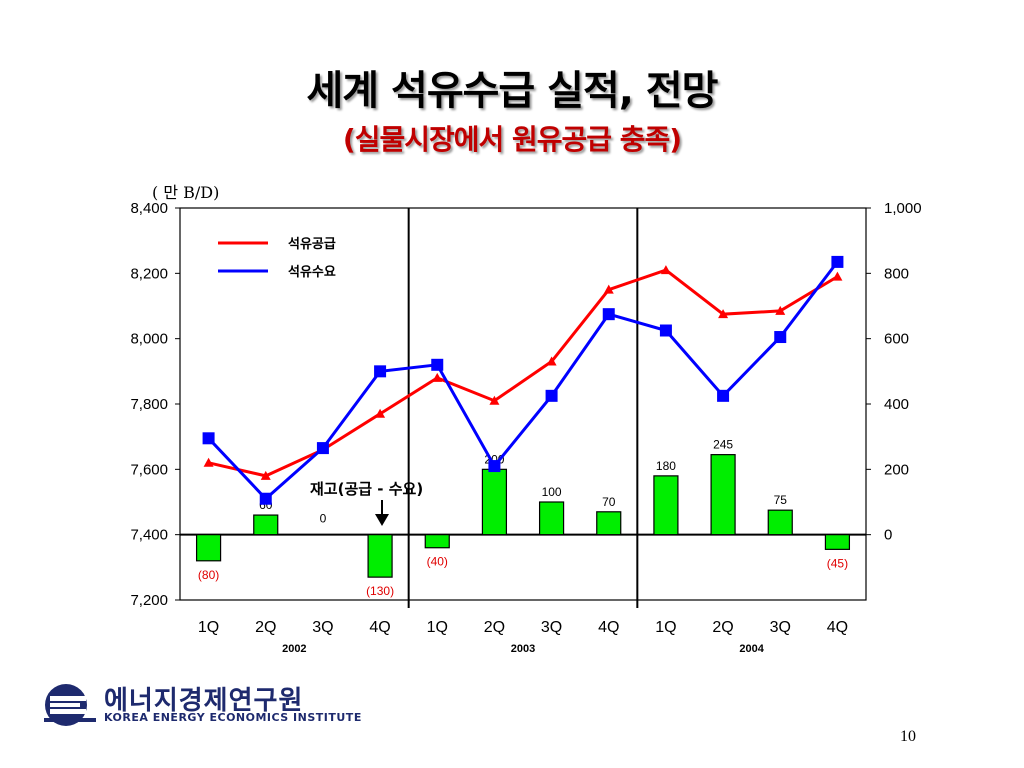  I want to click on kee-logo-icon, so click(70, 705).